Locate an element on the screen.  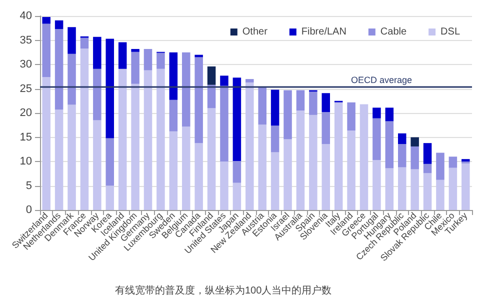
y-tick-label: 30 is located at coordinates (26, 64).